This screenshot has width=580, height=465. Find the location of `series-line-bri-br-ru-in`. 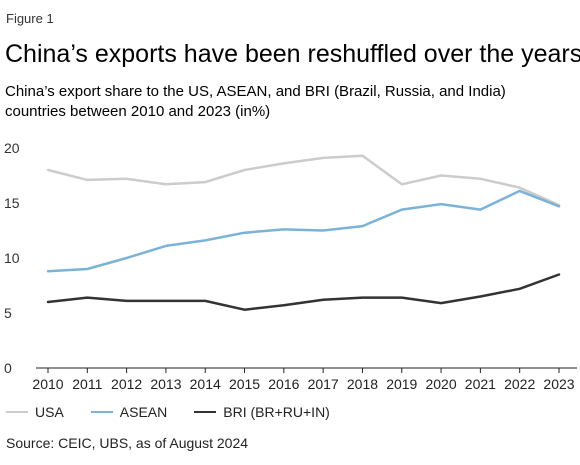

series-line-bri-br-ru-in is located at coordinates (303, 292).